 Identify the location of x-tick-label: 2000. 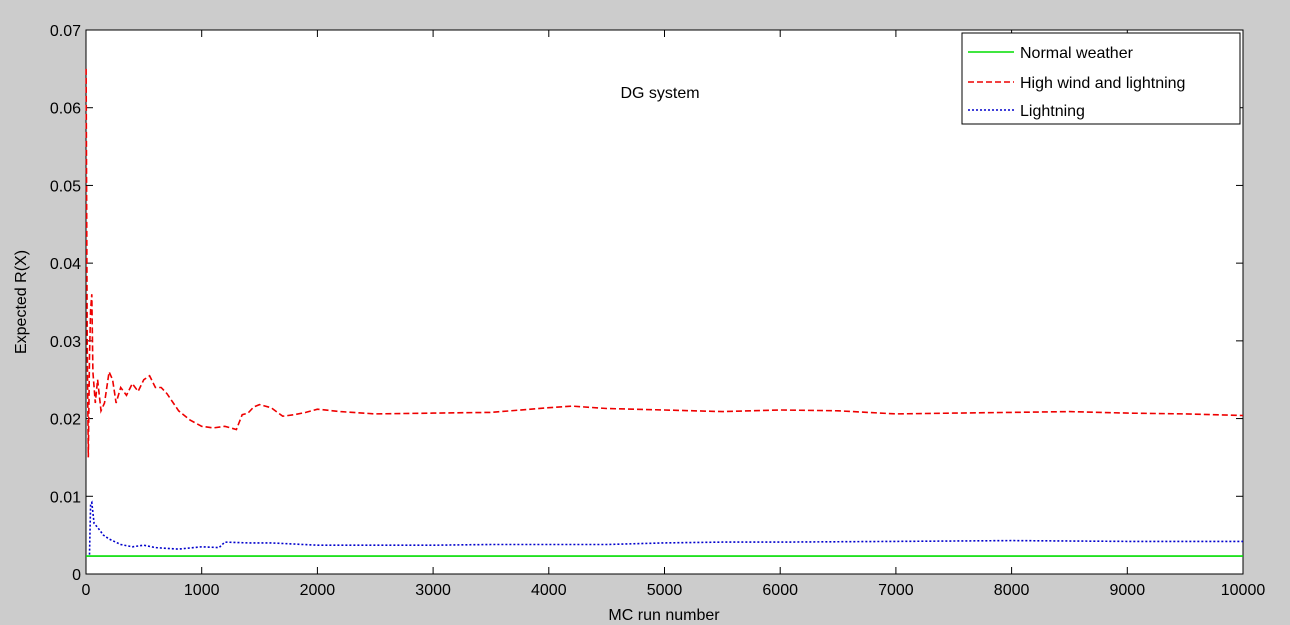
(318, 590).